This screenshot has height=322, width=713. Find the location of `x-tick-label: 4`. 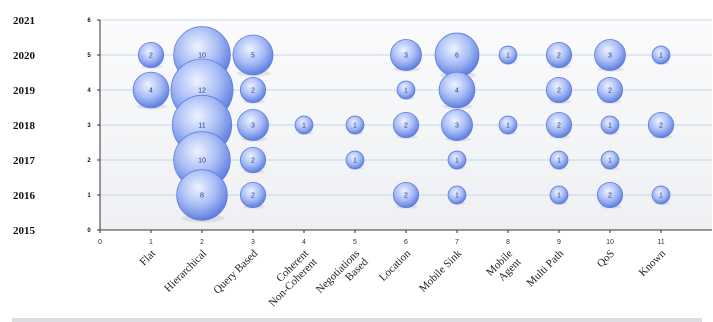

x-tick-label: 4 is located at coordinates (304, 242).